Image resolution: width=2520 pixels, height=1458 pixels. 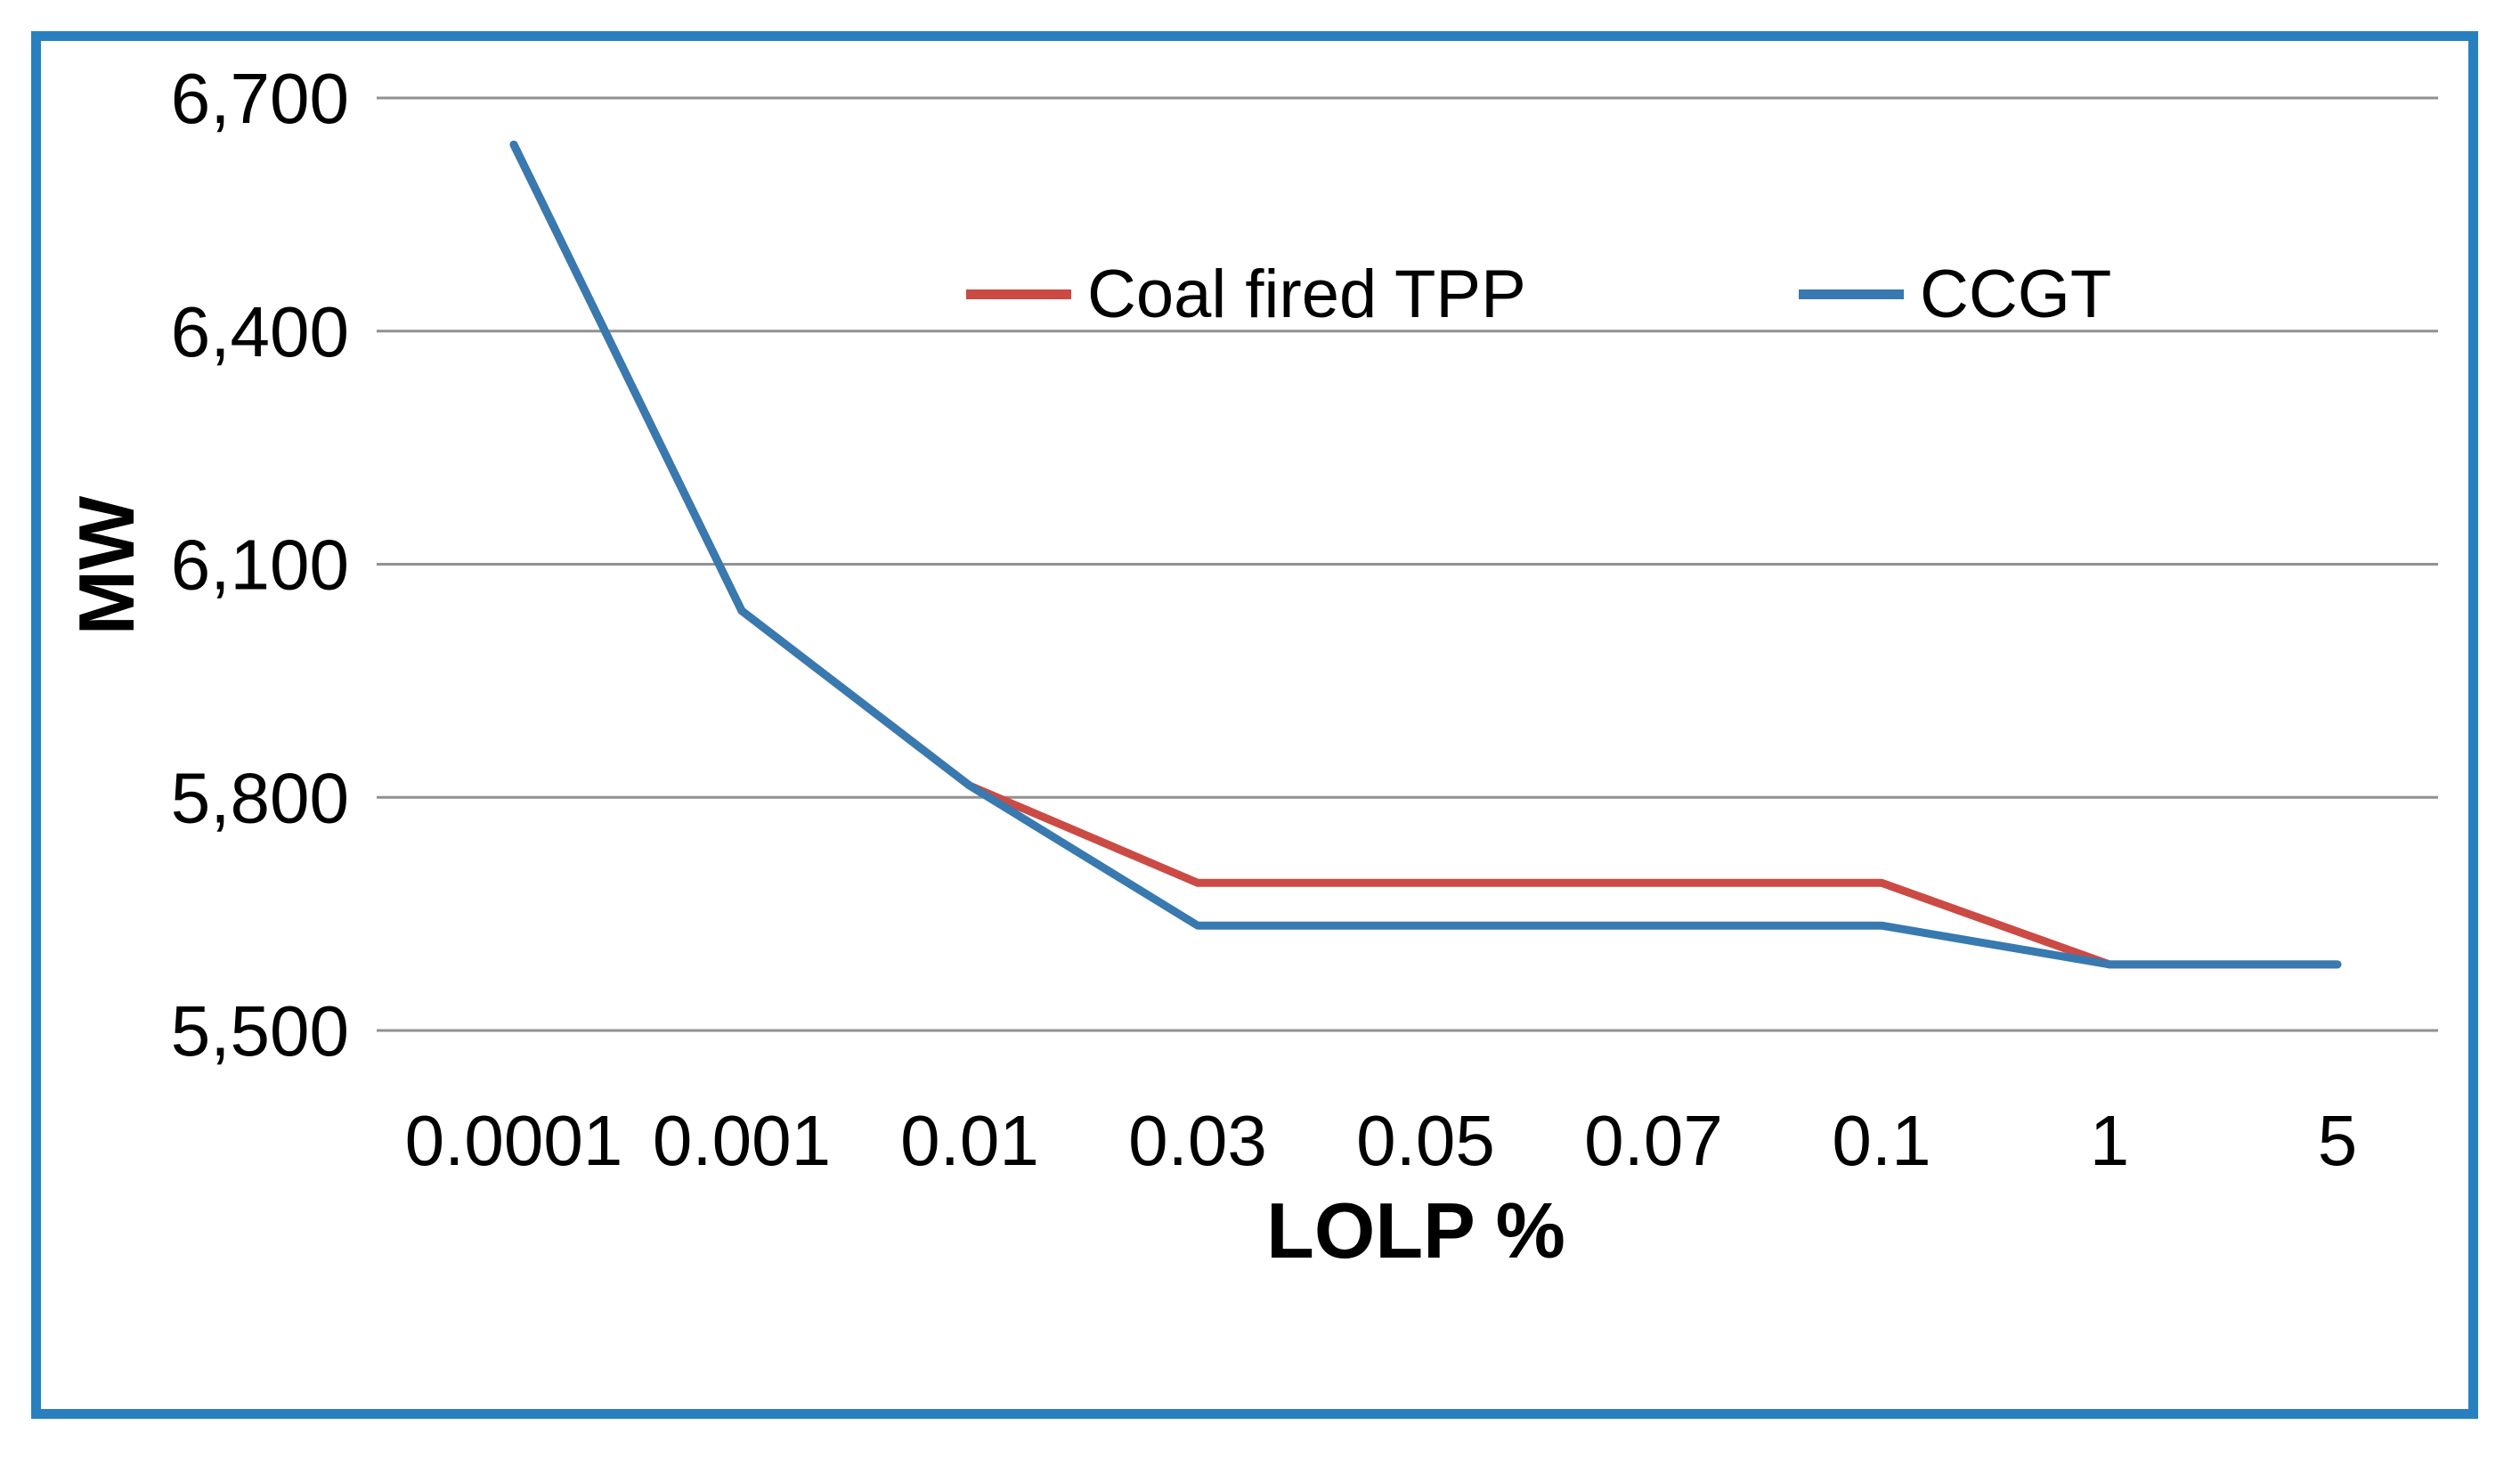 I want to click on x-tick-label: 0.07, so click(x=1653, y=1140).